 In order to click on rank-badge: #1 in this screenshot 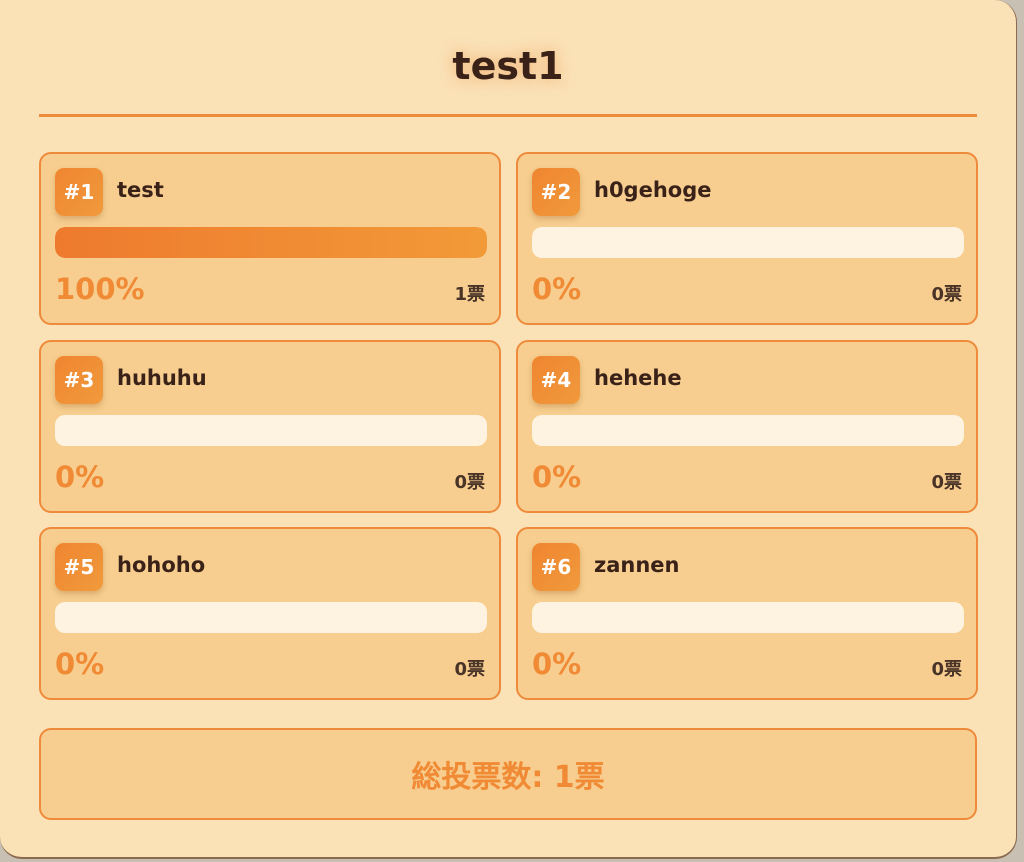, I will do `click(79, 192)`.